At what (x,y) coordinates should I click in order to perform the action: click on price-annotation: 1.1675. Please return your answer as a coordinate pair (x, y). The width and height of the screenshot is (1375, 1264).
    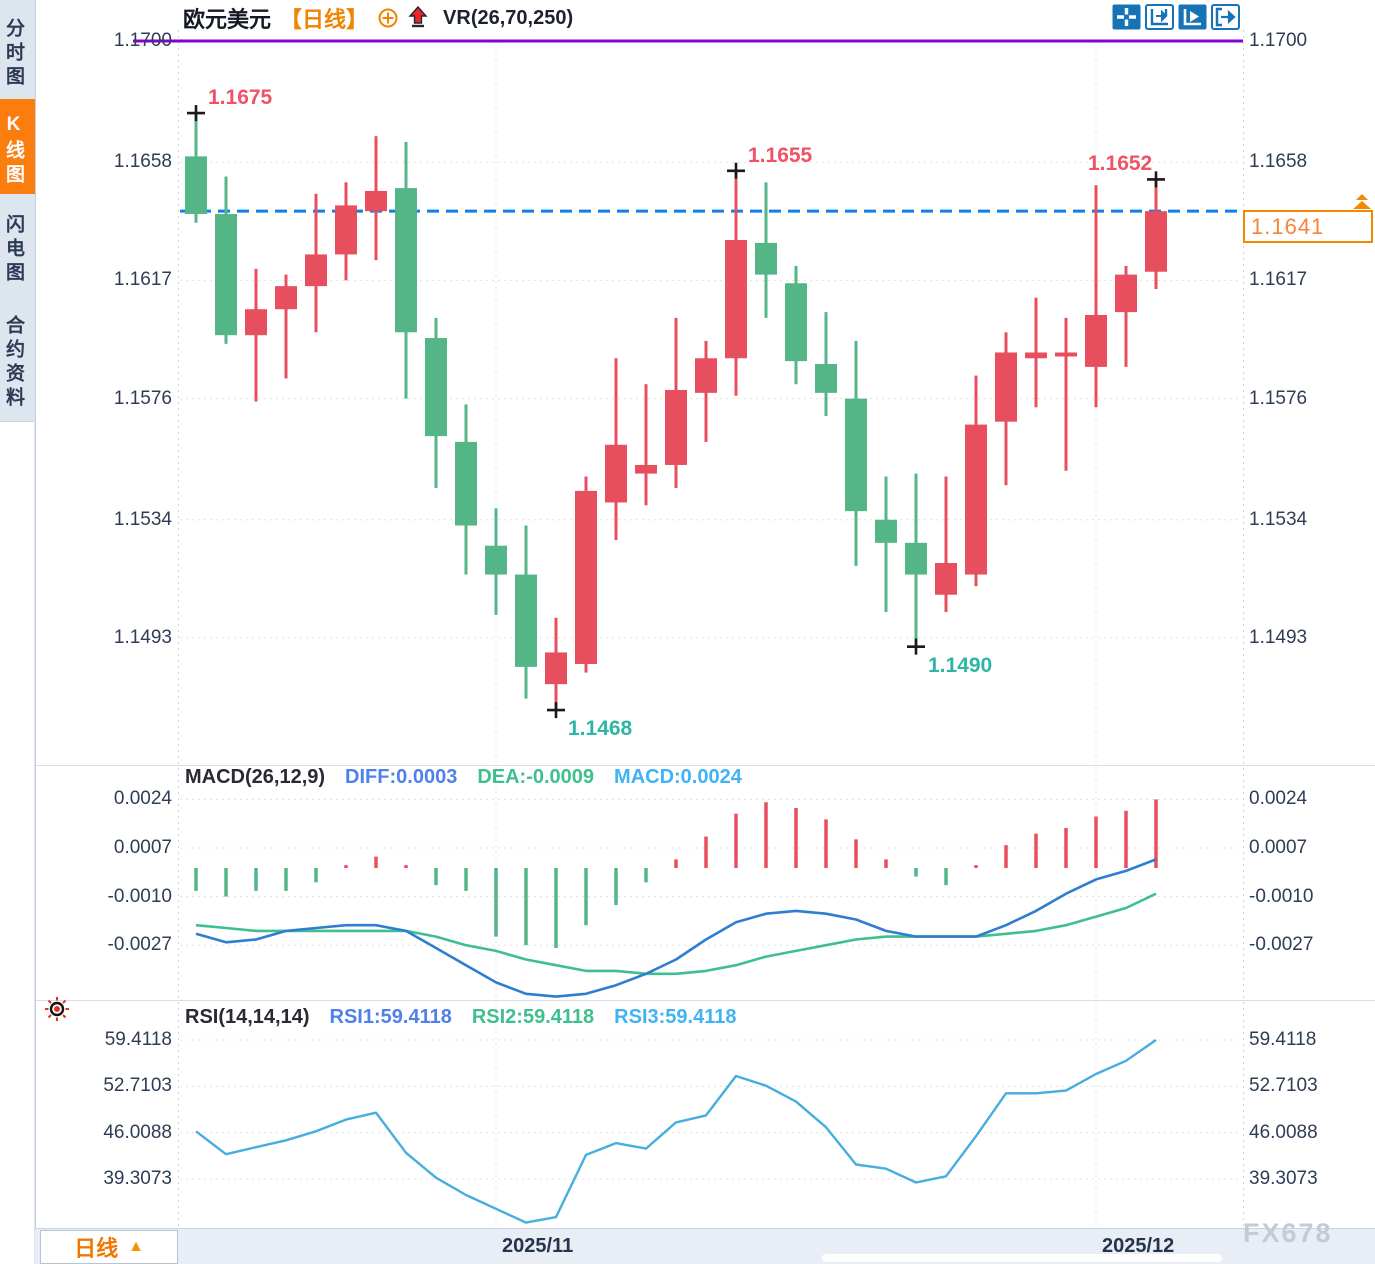
    Looking at the image, I should click on (240, 98).